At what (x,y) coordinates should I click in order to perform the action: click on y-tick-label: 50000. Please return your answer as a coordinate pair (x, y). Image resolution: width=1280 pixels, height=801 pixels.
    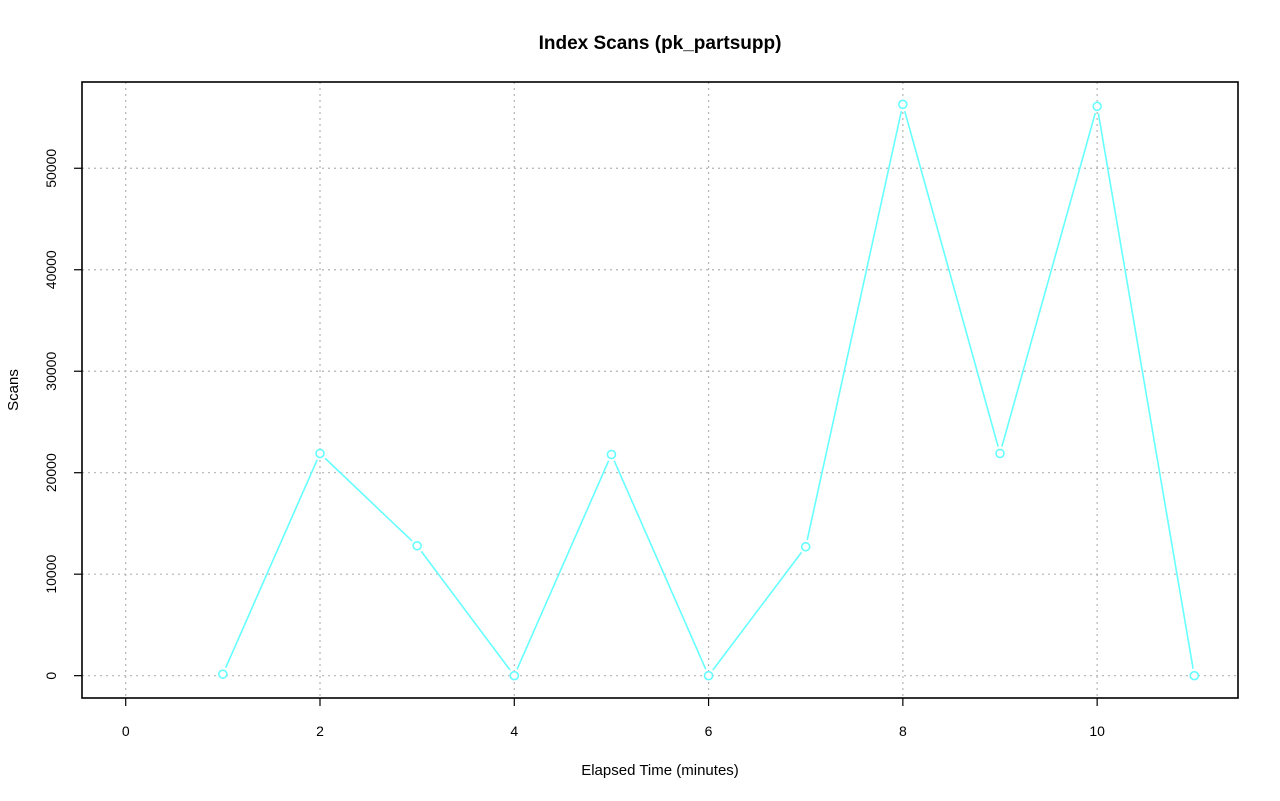
    Looking at the image, I should click on (51, 168).